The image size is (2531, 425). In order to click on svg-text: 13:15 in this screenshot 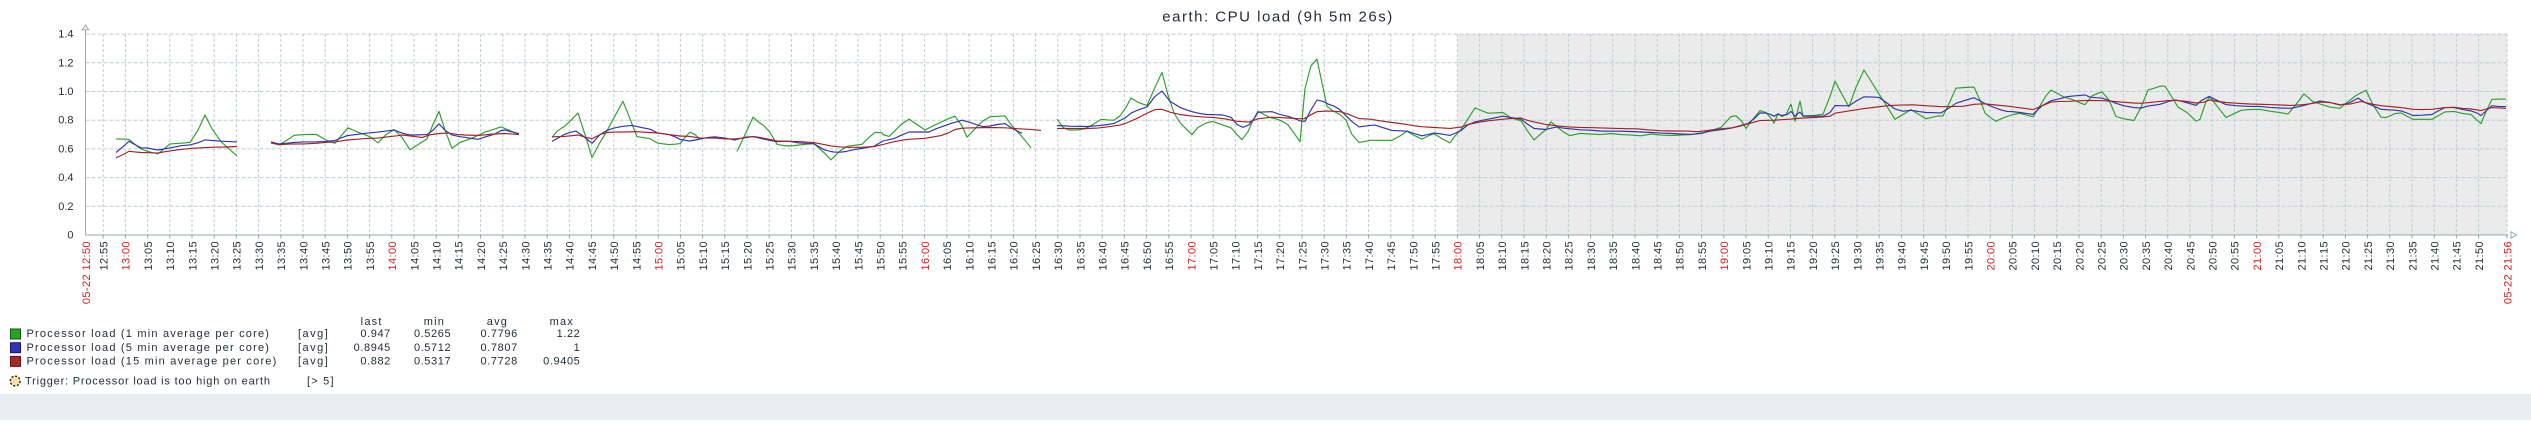, I will do `click(193, 256)`.